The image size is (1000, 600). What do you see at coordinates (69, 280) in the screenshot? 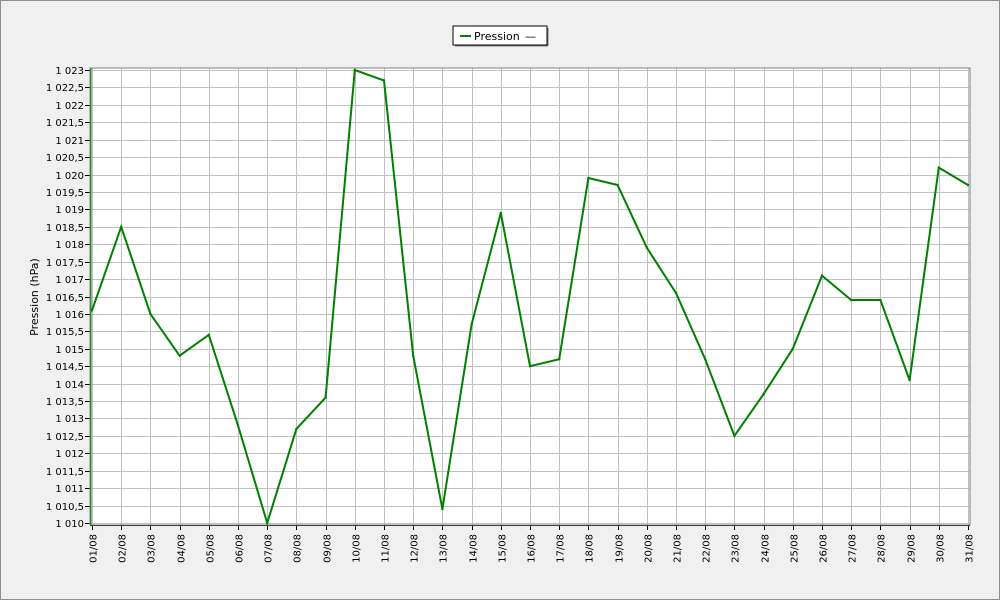
I see `y-tick-label: 1 017` at bounding box center [69, 280].